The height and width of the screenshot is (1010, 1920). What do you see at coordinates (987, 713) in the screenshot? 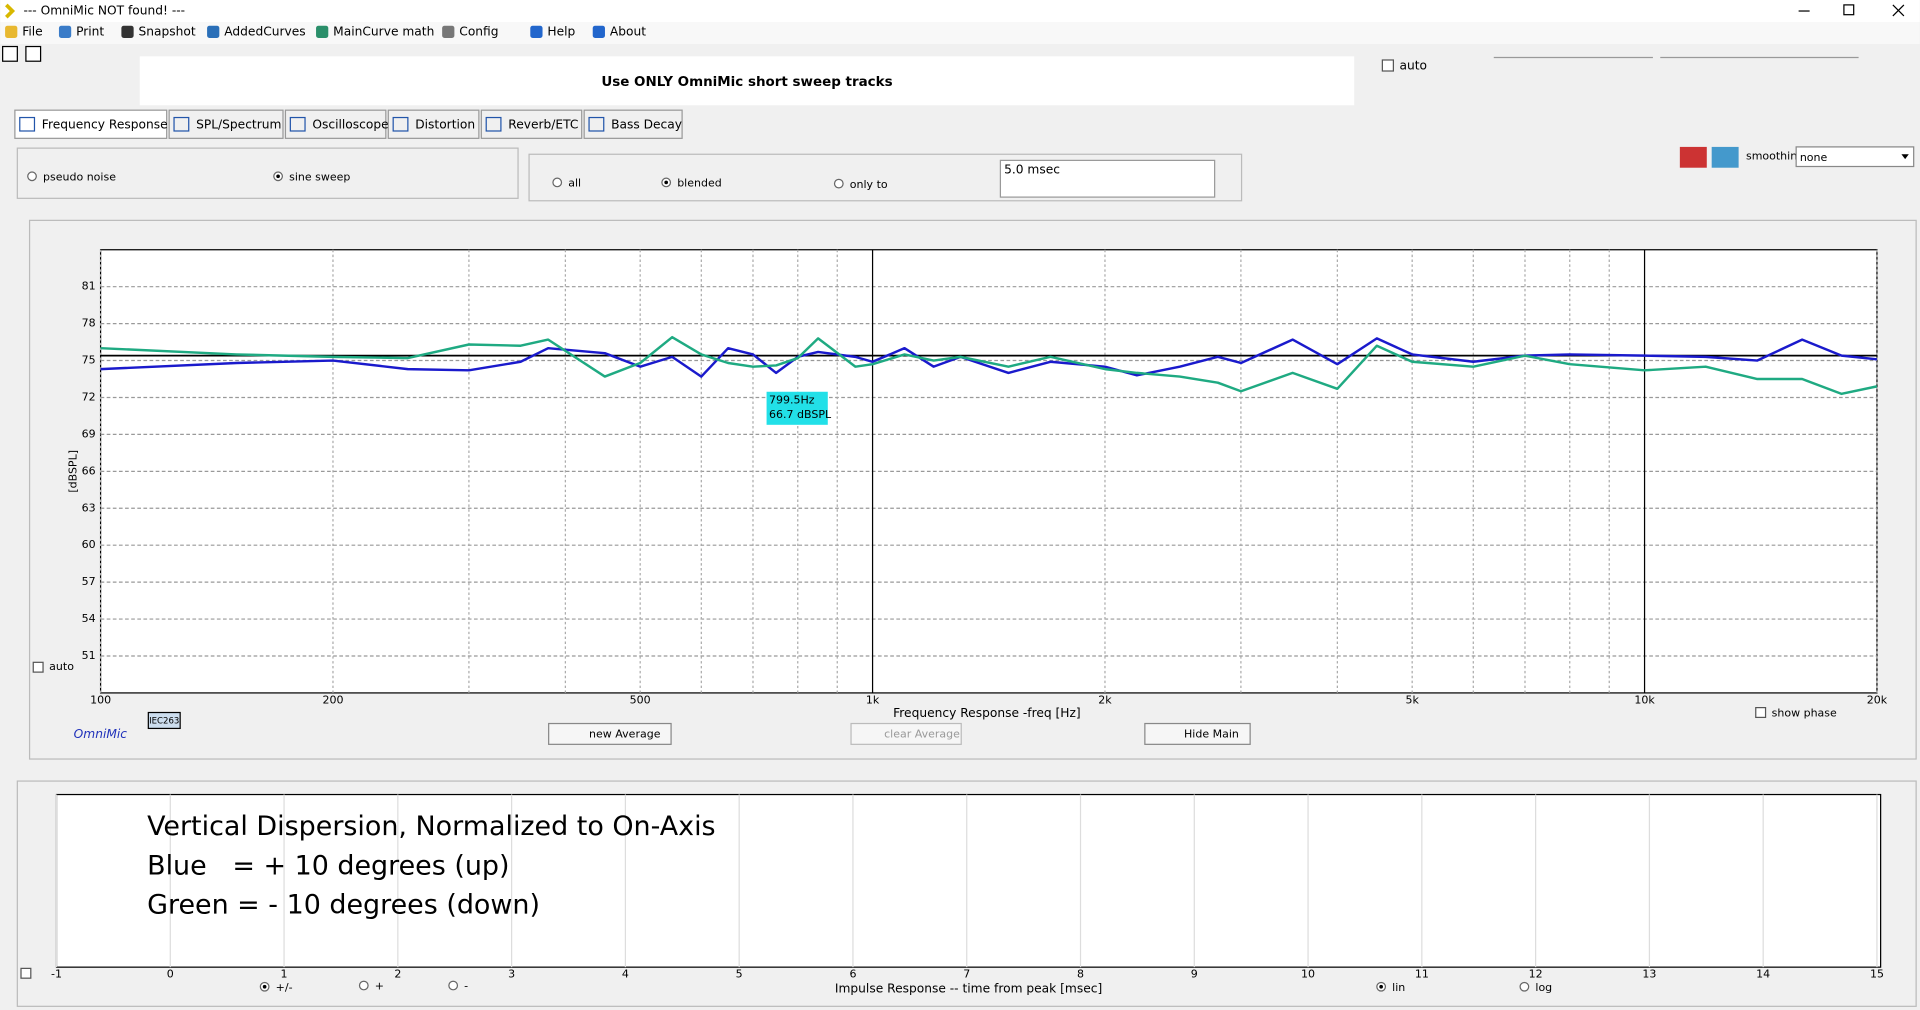
I see `x-axis-label: Frequency Response -freq [Hz]` at bounding box center [987, 713].